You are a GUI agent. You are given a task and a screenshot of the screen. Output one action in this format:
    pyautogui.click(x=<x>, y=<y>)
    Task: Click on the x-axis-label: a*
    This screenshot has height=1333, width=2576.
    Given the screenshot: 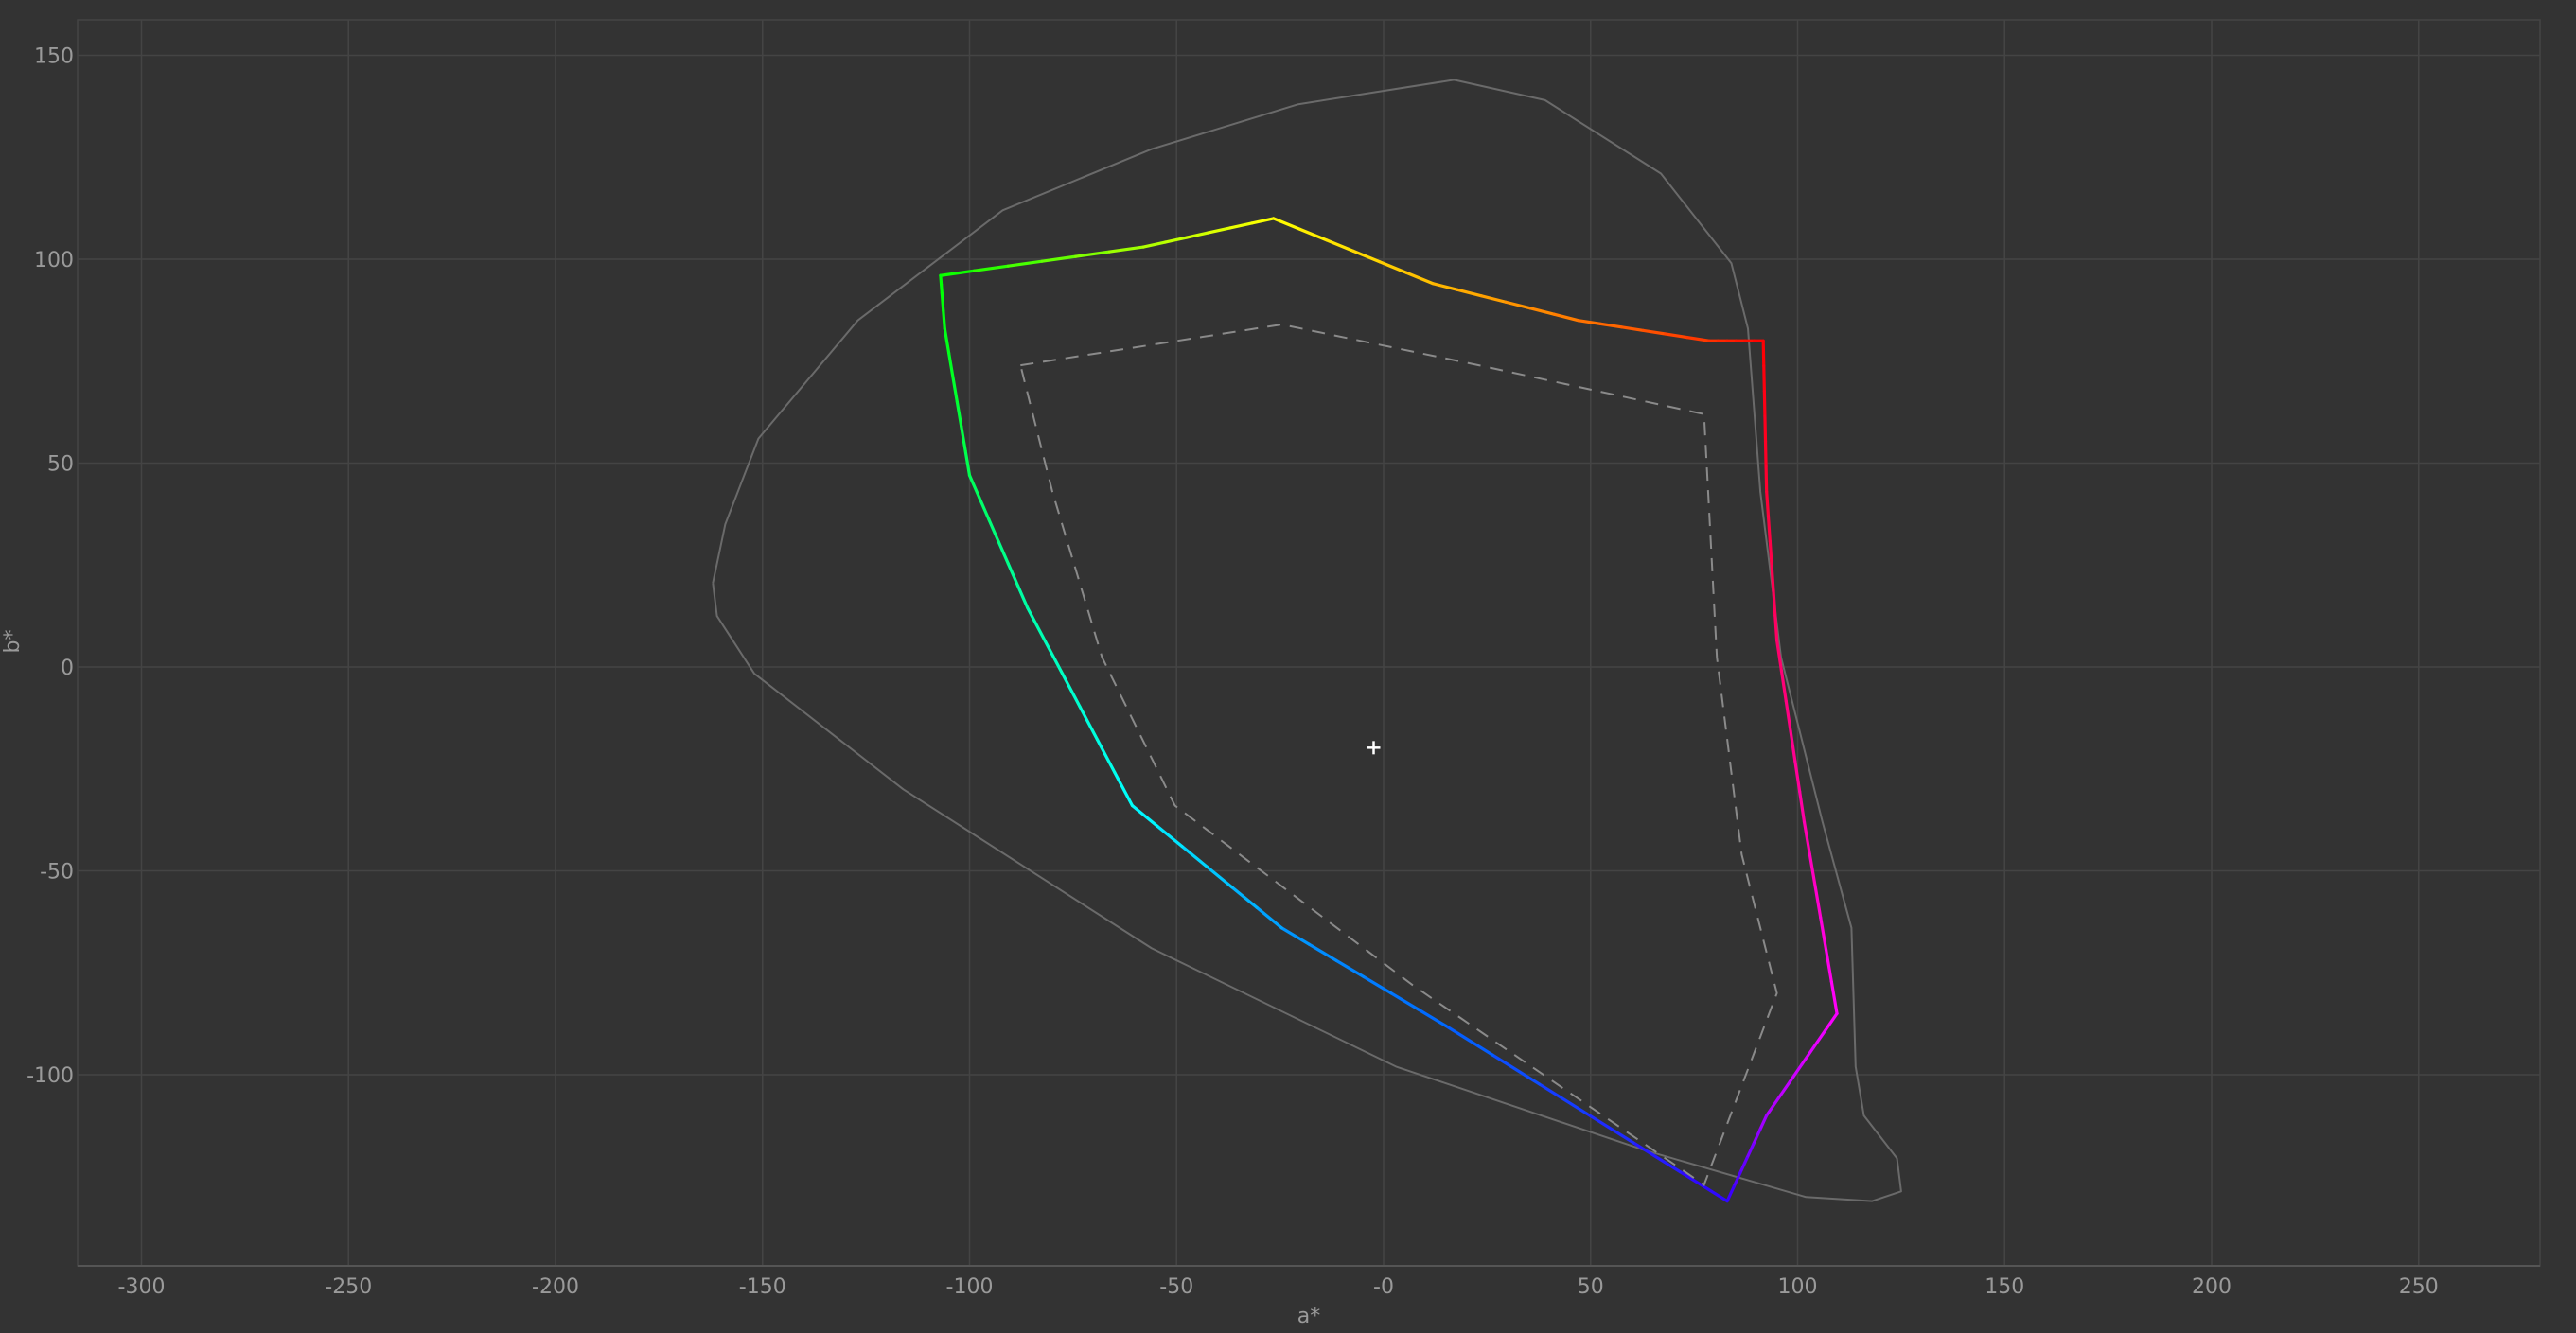 What is the action you would take?
    pyautogui.click(x=1308, y=1316)
    